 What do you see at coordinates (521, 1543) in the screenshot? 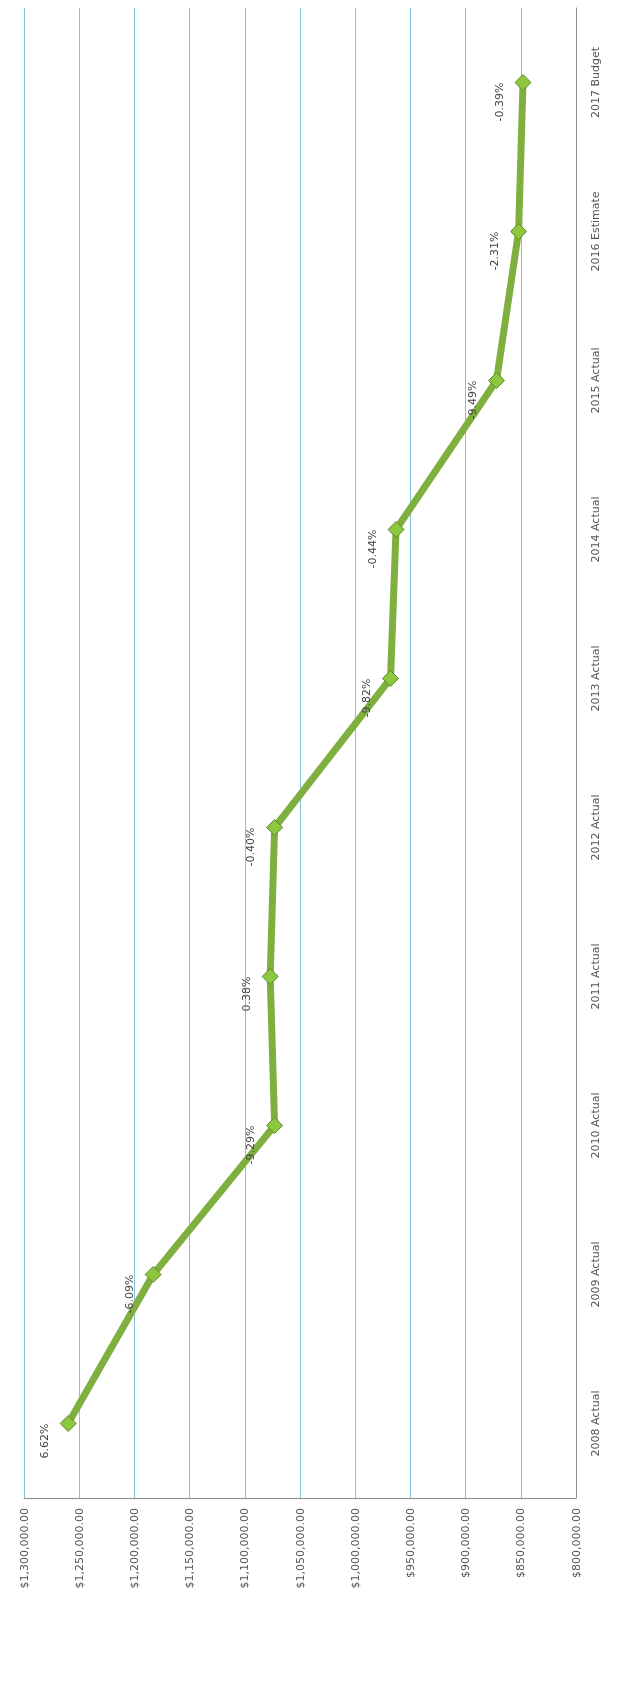
I see `x-tick-label: $850,000.00` at bounding box center [521, 1543].